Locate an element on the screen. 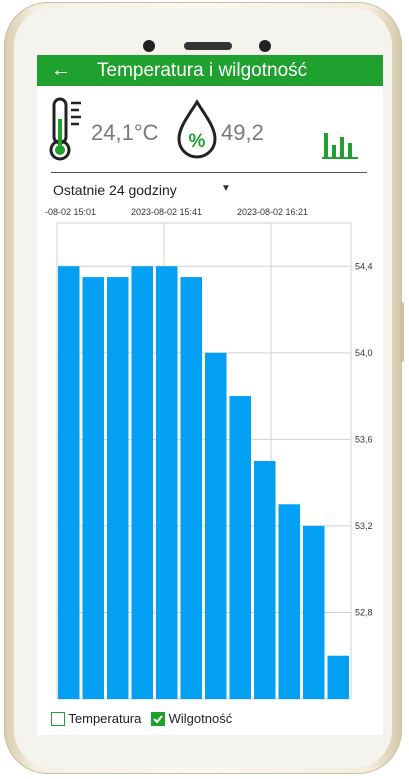  humidity-value: 49,2 is located at coordinates (242, 132).